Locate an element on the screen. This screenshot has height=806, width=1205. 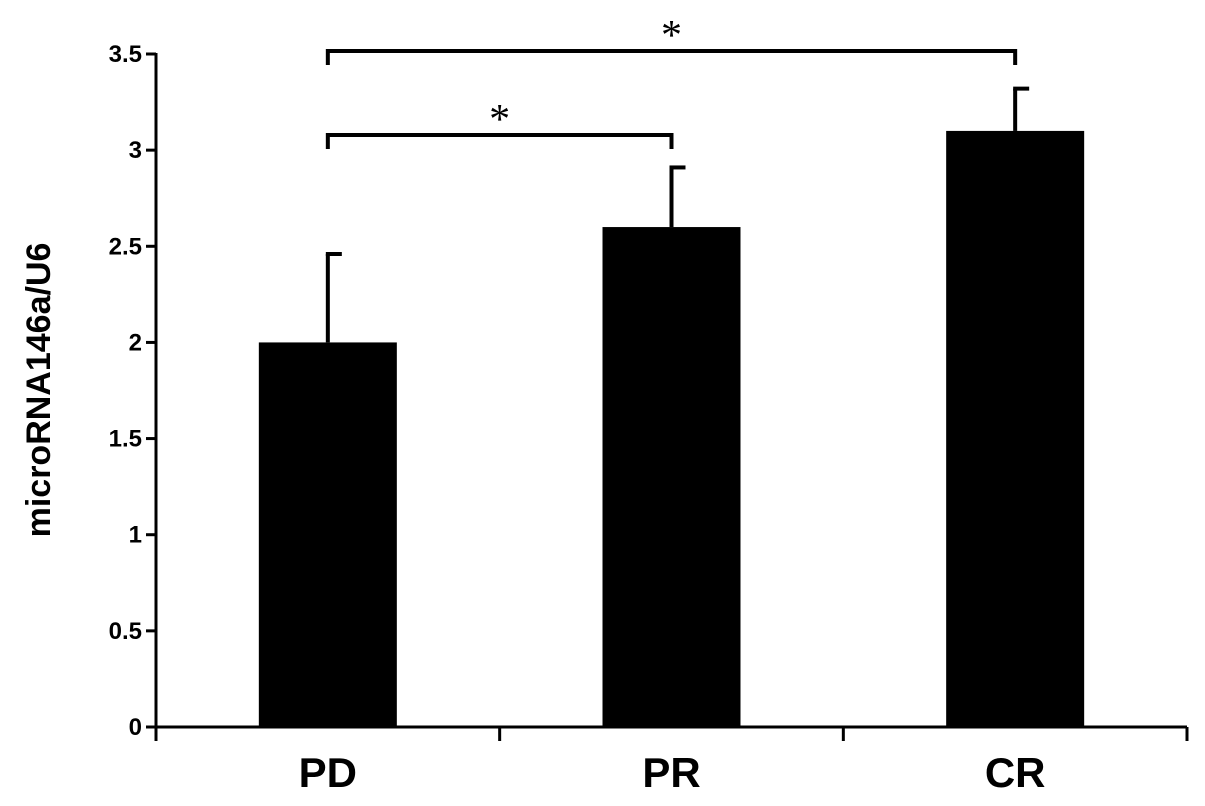
y-tick-label: 3 is located at coordinates (135, 150).